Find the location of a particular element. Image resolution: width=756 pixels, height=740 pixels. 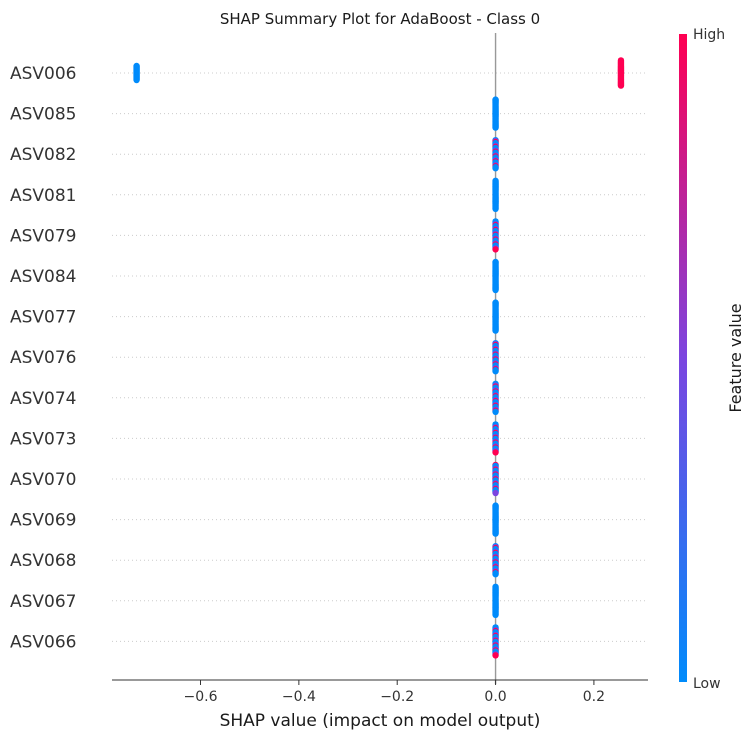

feature-label: ASV079 is located at coordinates (43, 236).